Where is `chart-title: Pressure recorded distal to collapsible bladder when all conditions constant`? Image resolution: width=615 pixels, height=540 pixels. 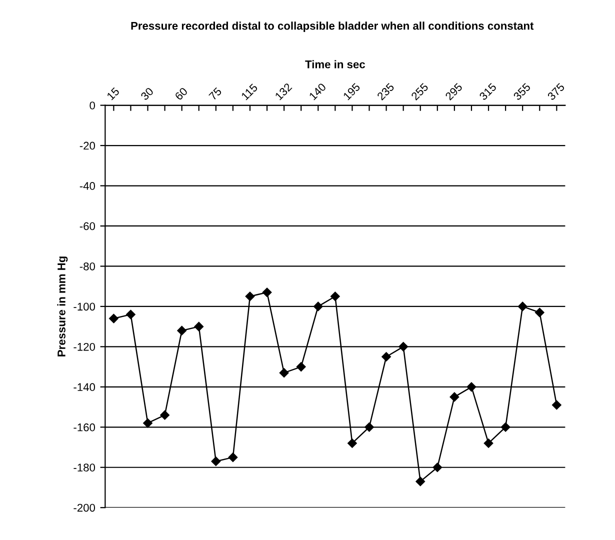
chart-title: Pressure recorded distal to collapsible bladder when all conditions constant is located at coordinates (332, 27).